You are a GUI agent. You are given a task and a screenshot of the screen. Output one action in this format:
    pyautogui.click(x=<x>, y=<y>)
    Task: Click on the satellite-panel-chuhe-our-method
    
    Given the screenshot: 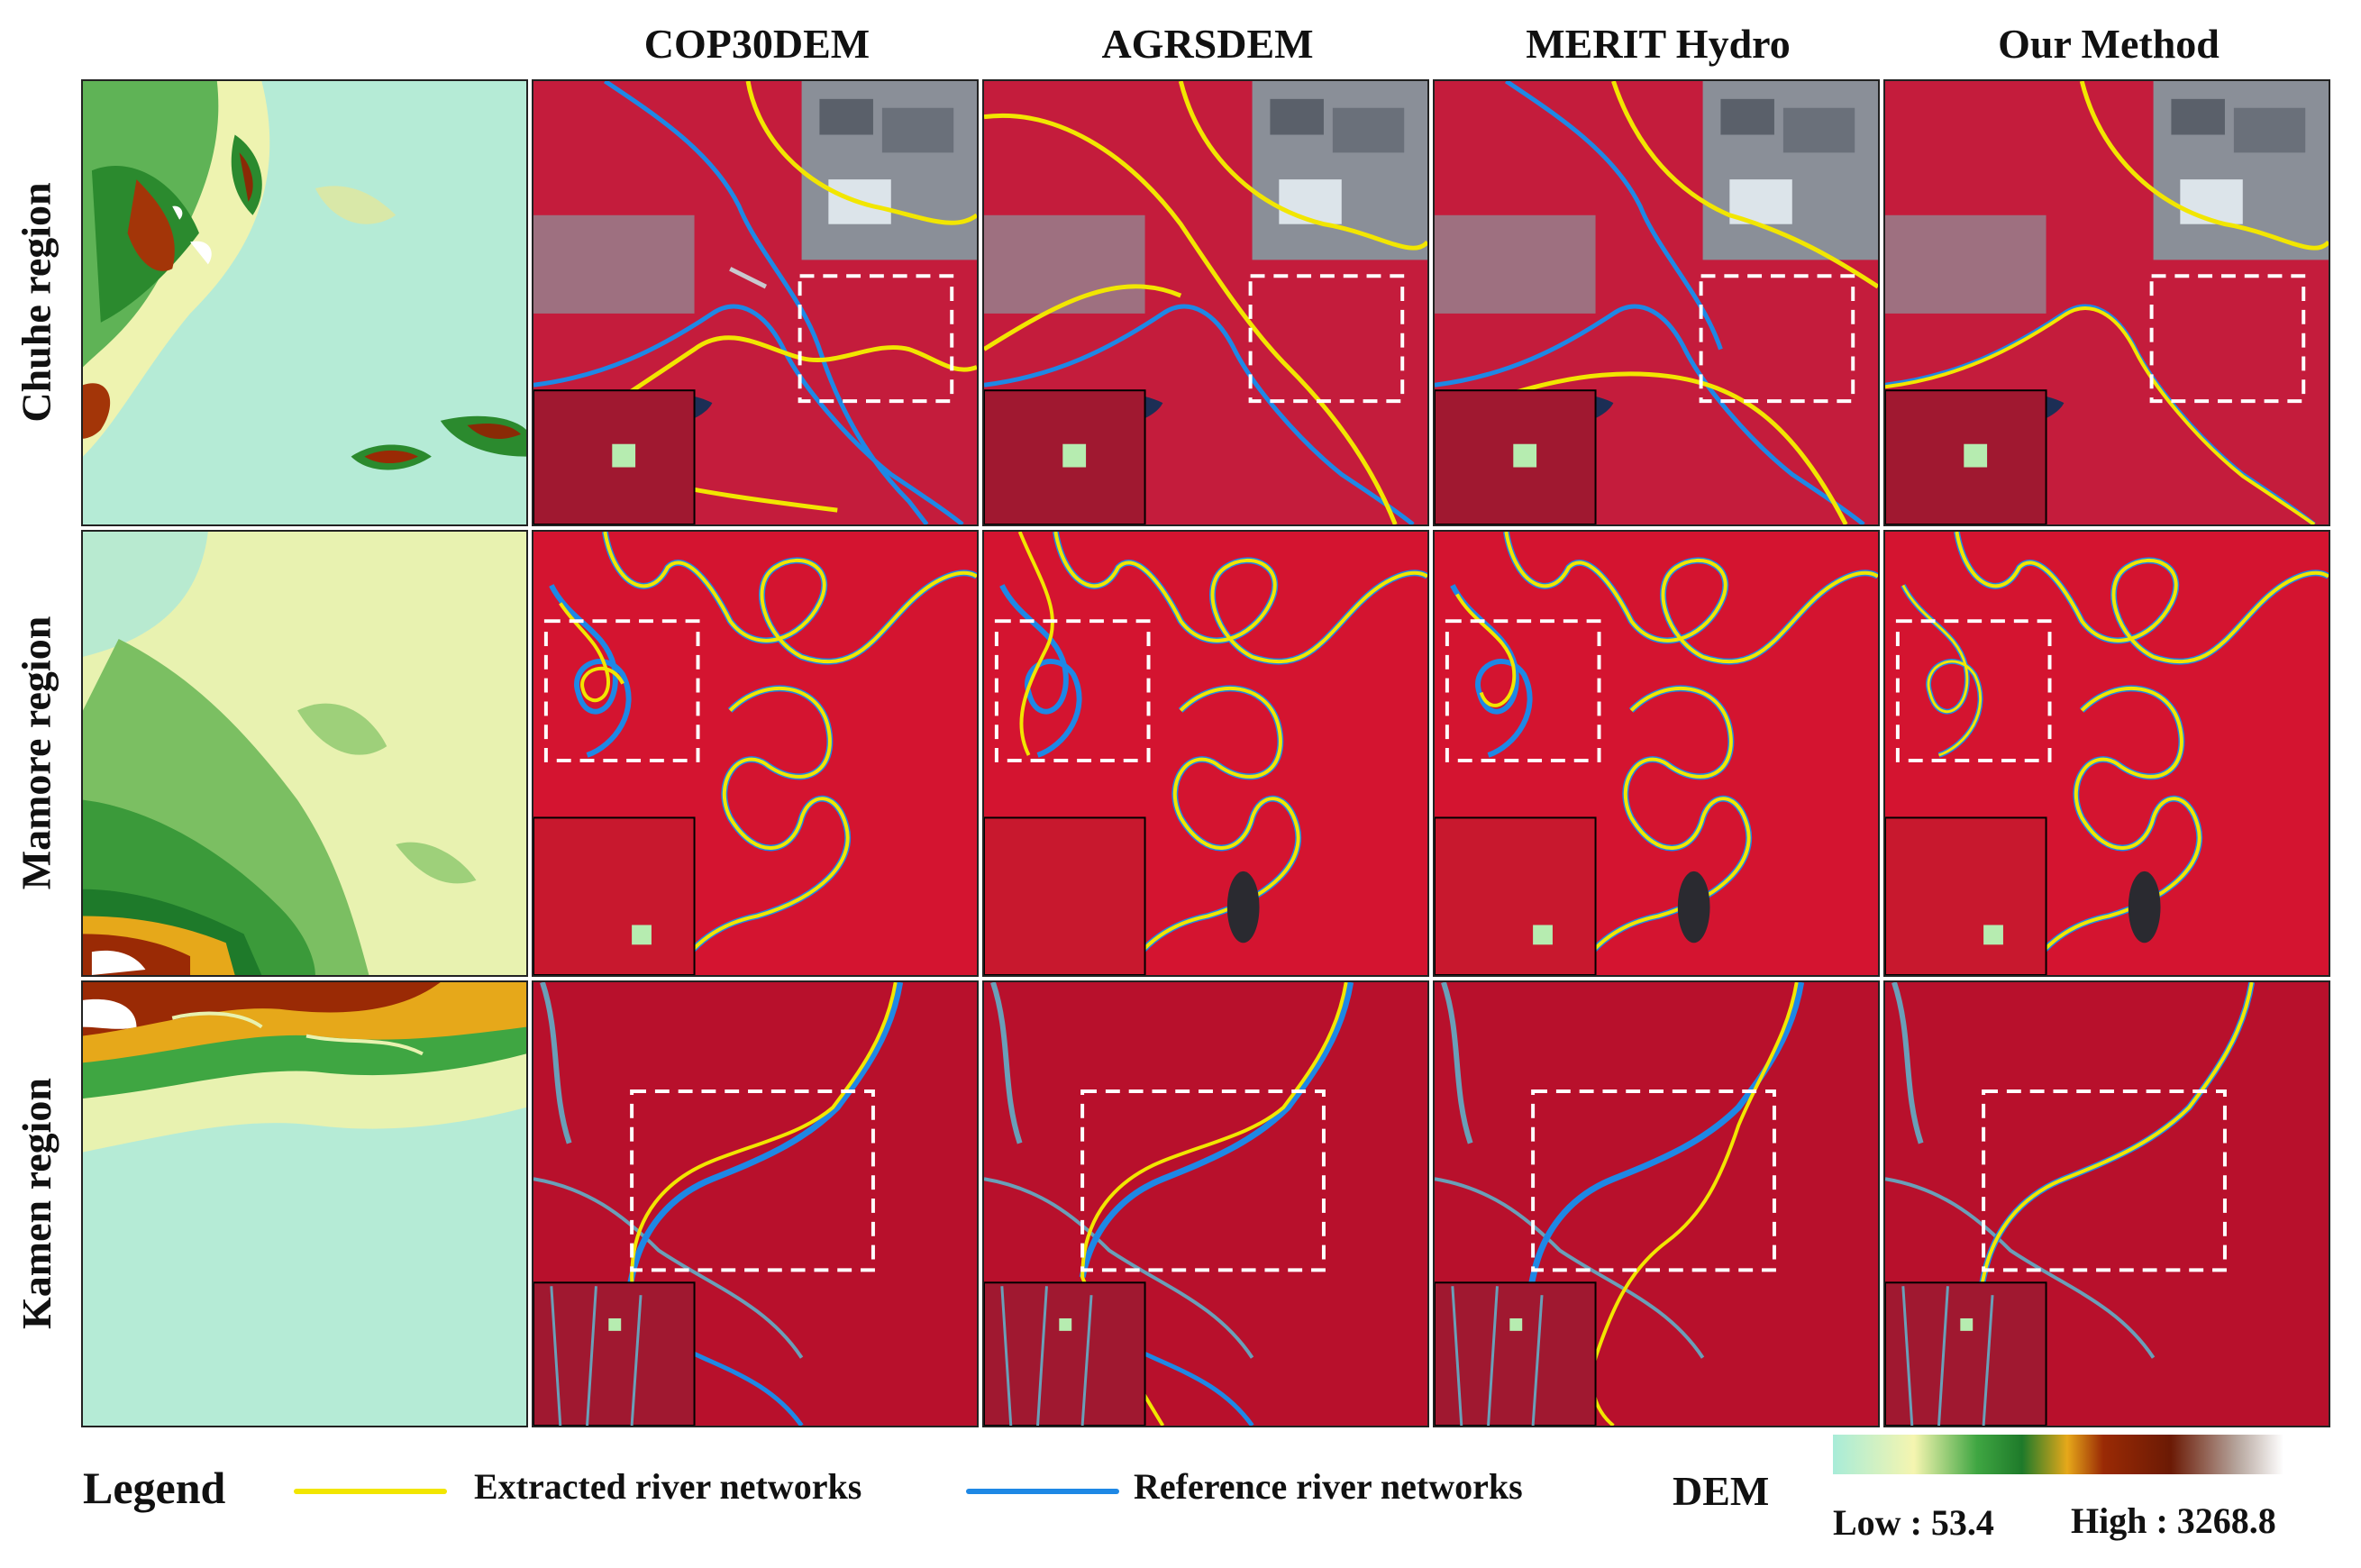 What is the action you would take?
    pyautogui.click(x=2106, y=302)
    